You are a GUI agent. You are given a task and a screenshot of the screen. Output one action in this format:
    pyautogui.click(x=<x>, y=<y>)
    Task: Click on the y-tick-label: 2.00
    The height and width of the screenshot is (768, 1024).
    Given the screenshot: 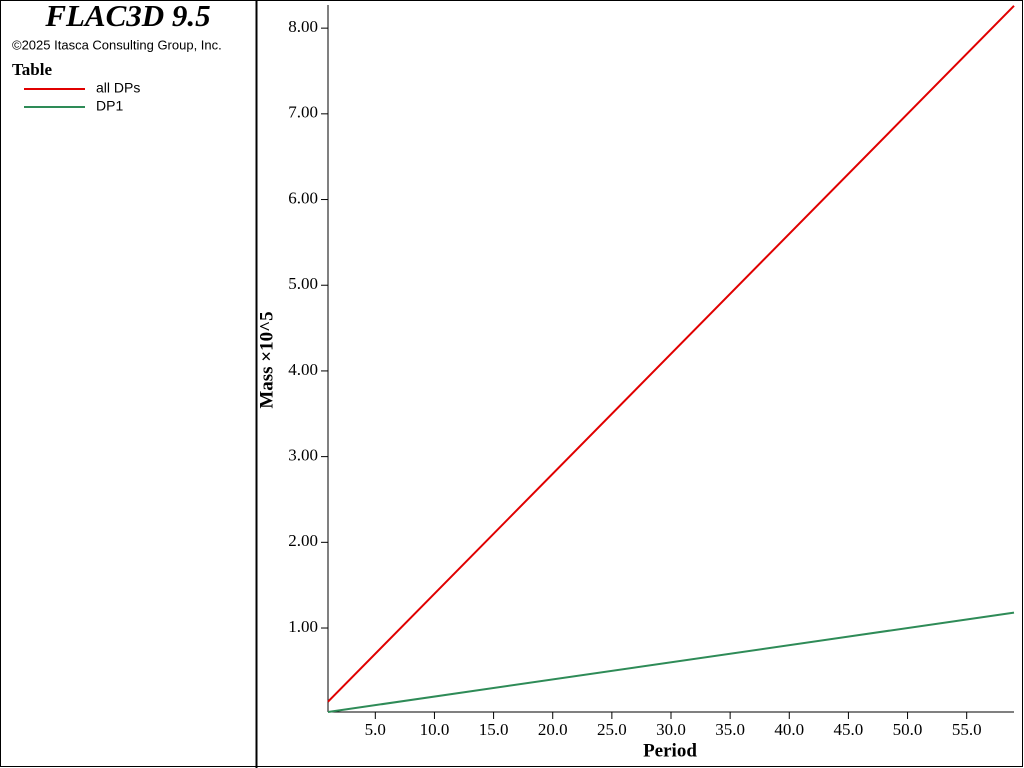 What is the action you would take?
    pyautogui.click(x=303, y=540)
    